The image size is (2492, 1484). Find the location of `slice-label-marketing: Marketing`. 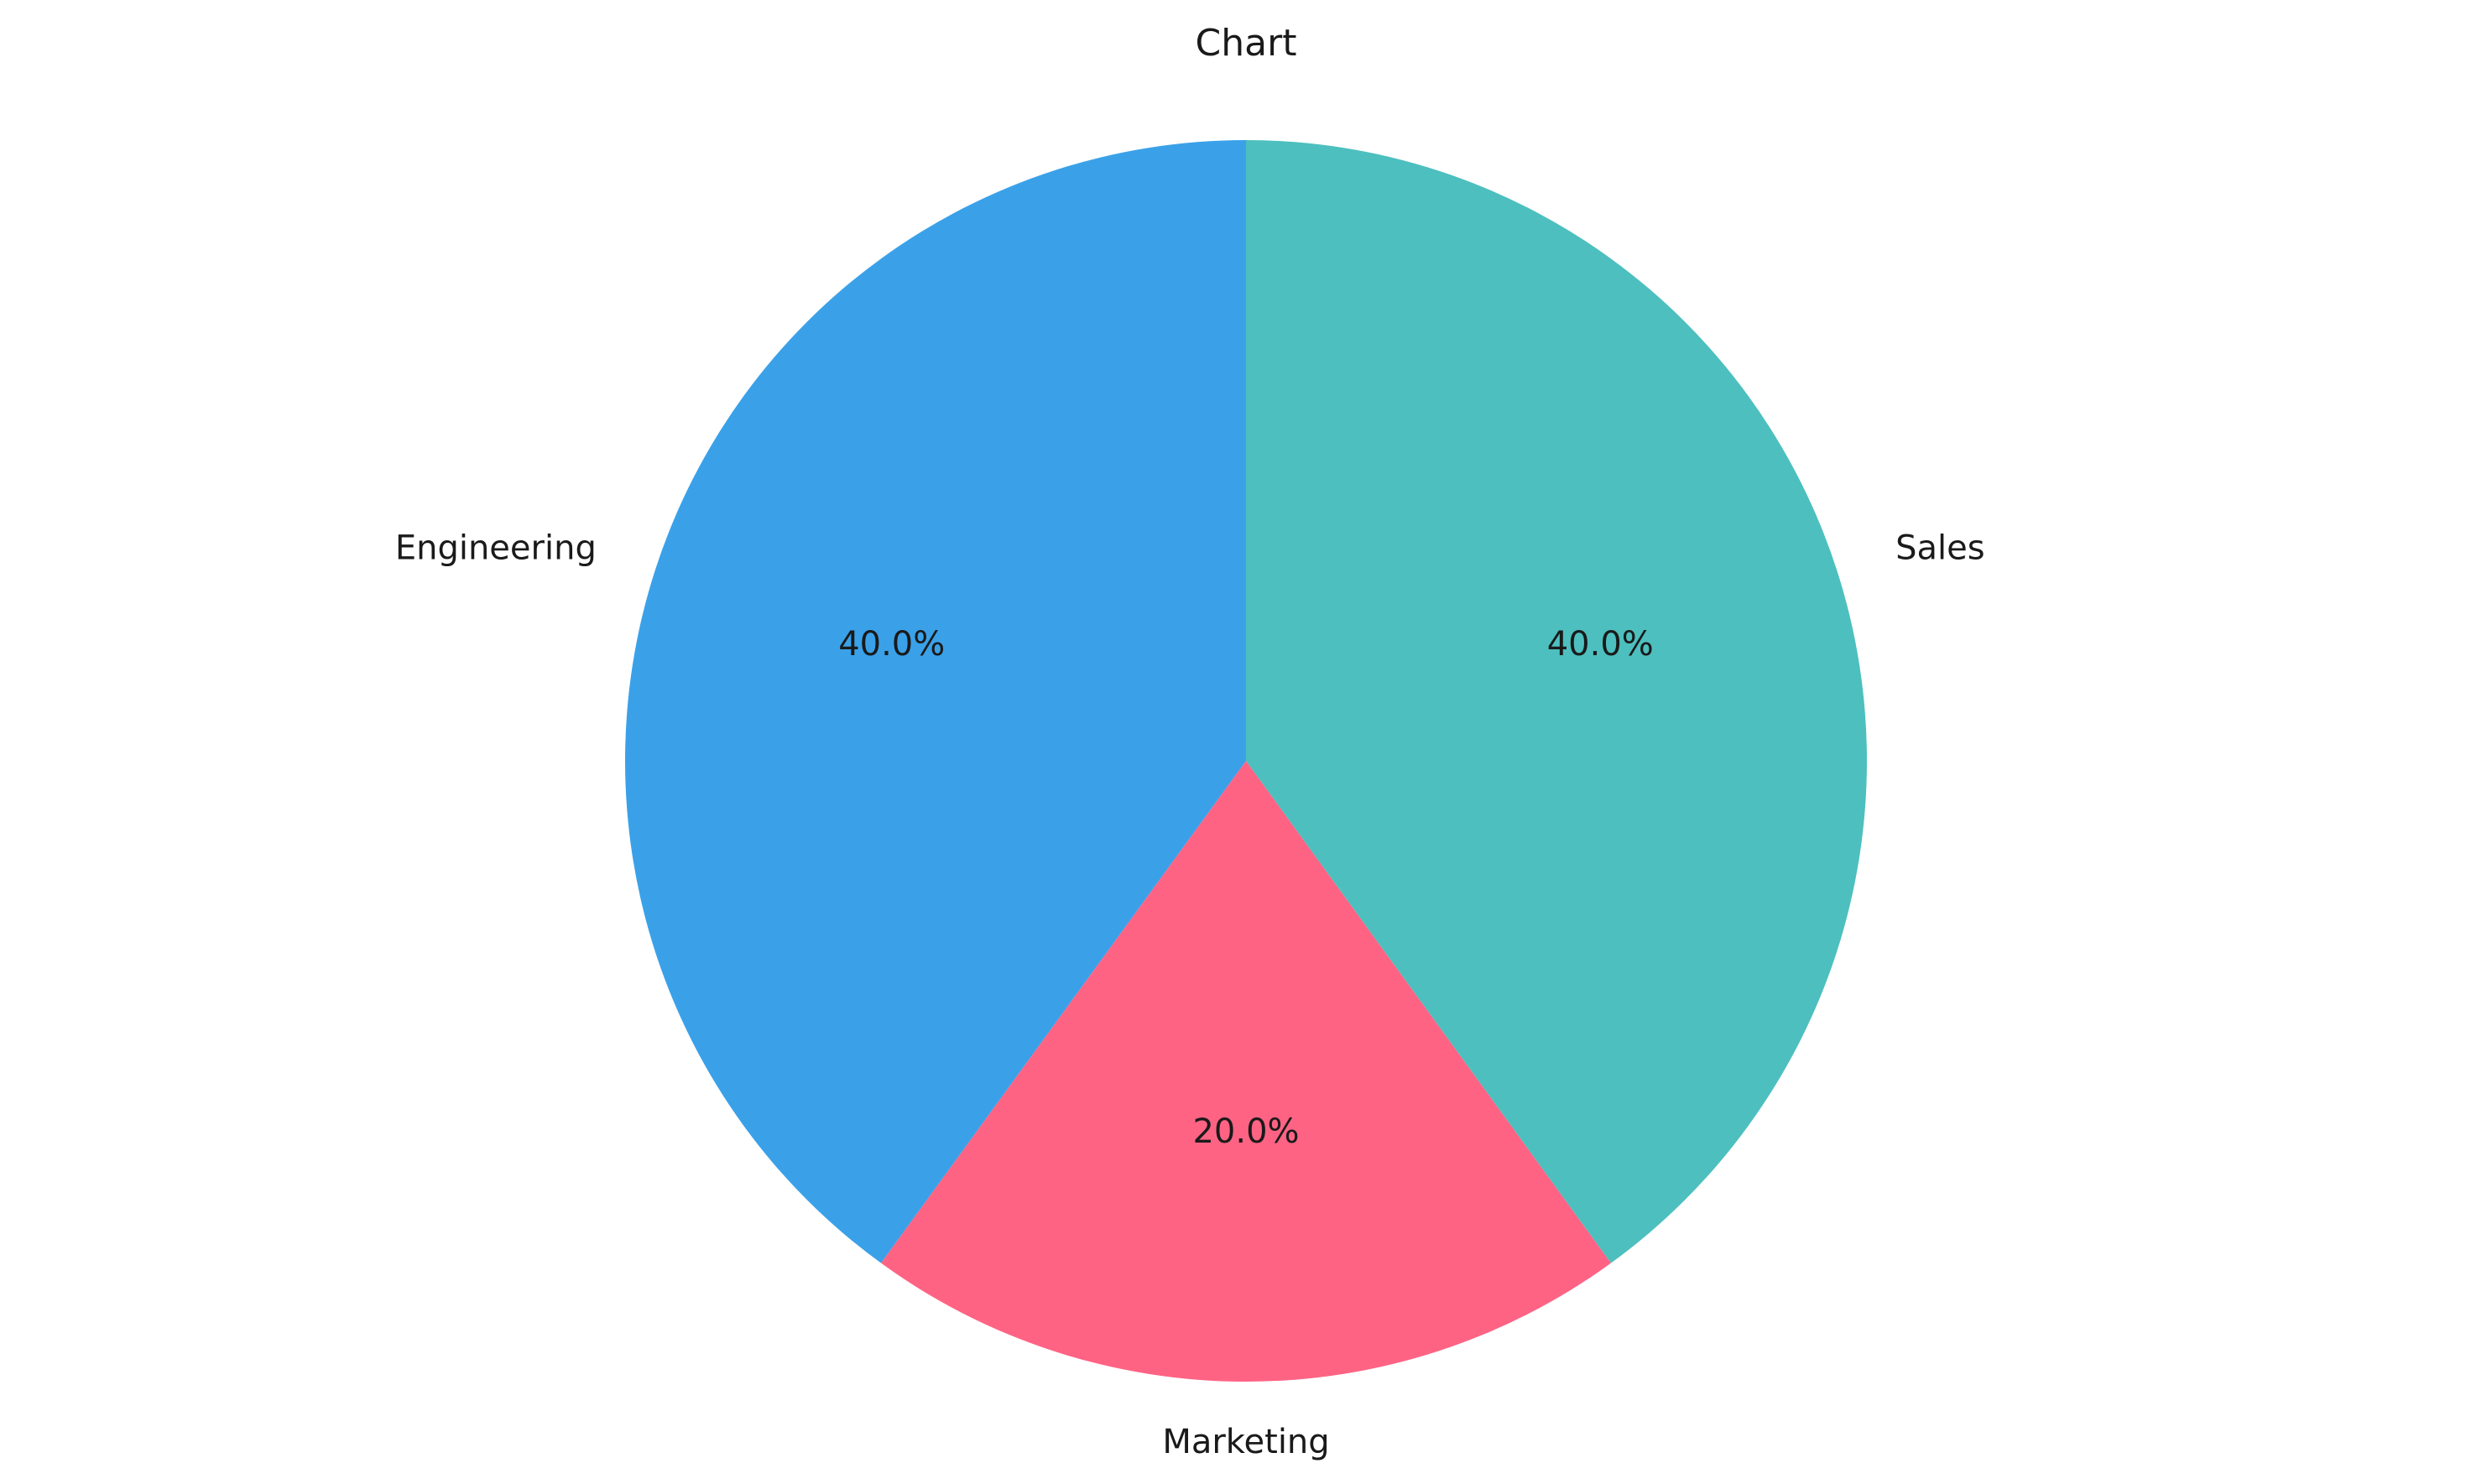

slice-label-marketing: Marketing is located at coordinates (1245, 1442).